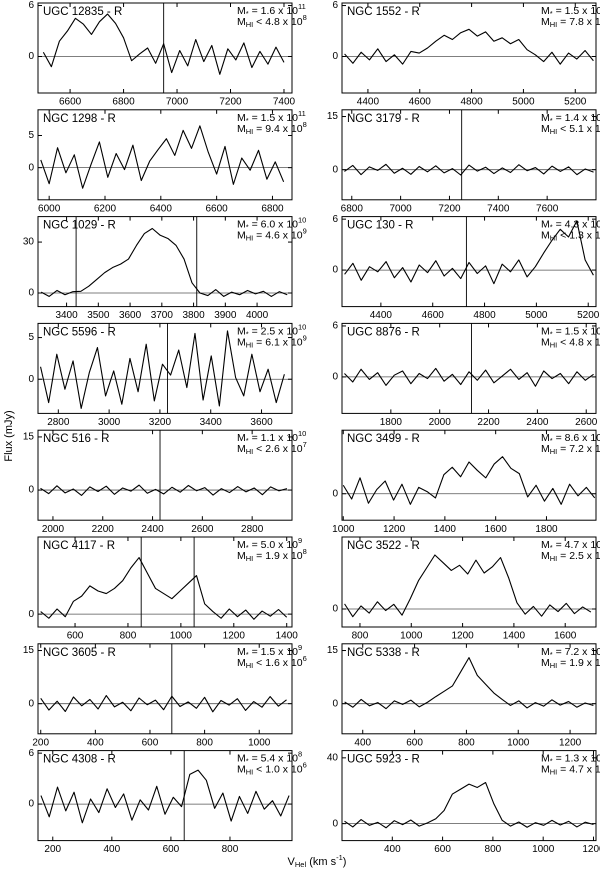 The width and height of the screenshot is (600, 873). Describe the element at coordinates (273, 545) in the screenshot. I see `text-segment: = 5.0 x 10` at that location.